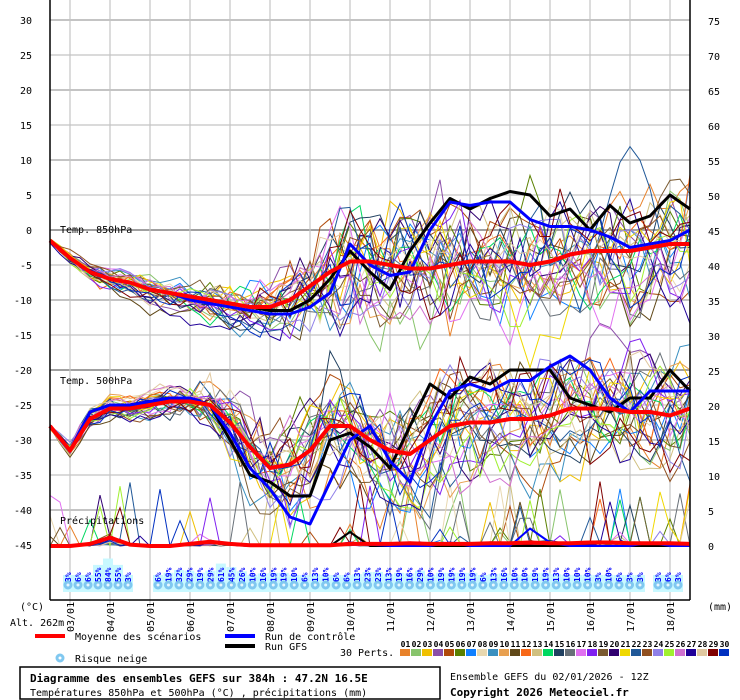 The image size is (740, 700). Describe the element at coordinates (98, 574) in the screenshot. I see `snow-risk-label: 55%` at that location.